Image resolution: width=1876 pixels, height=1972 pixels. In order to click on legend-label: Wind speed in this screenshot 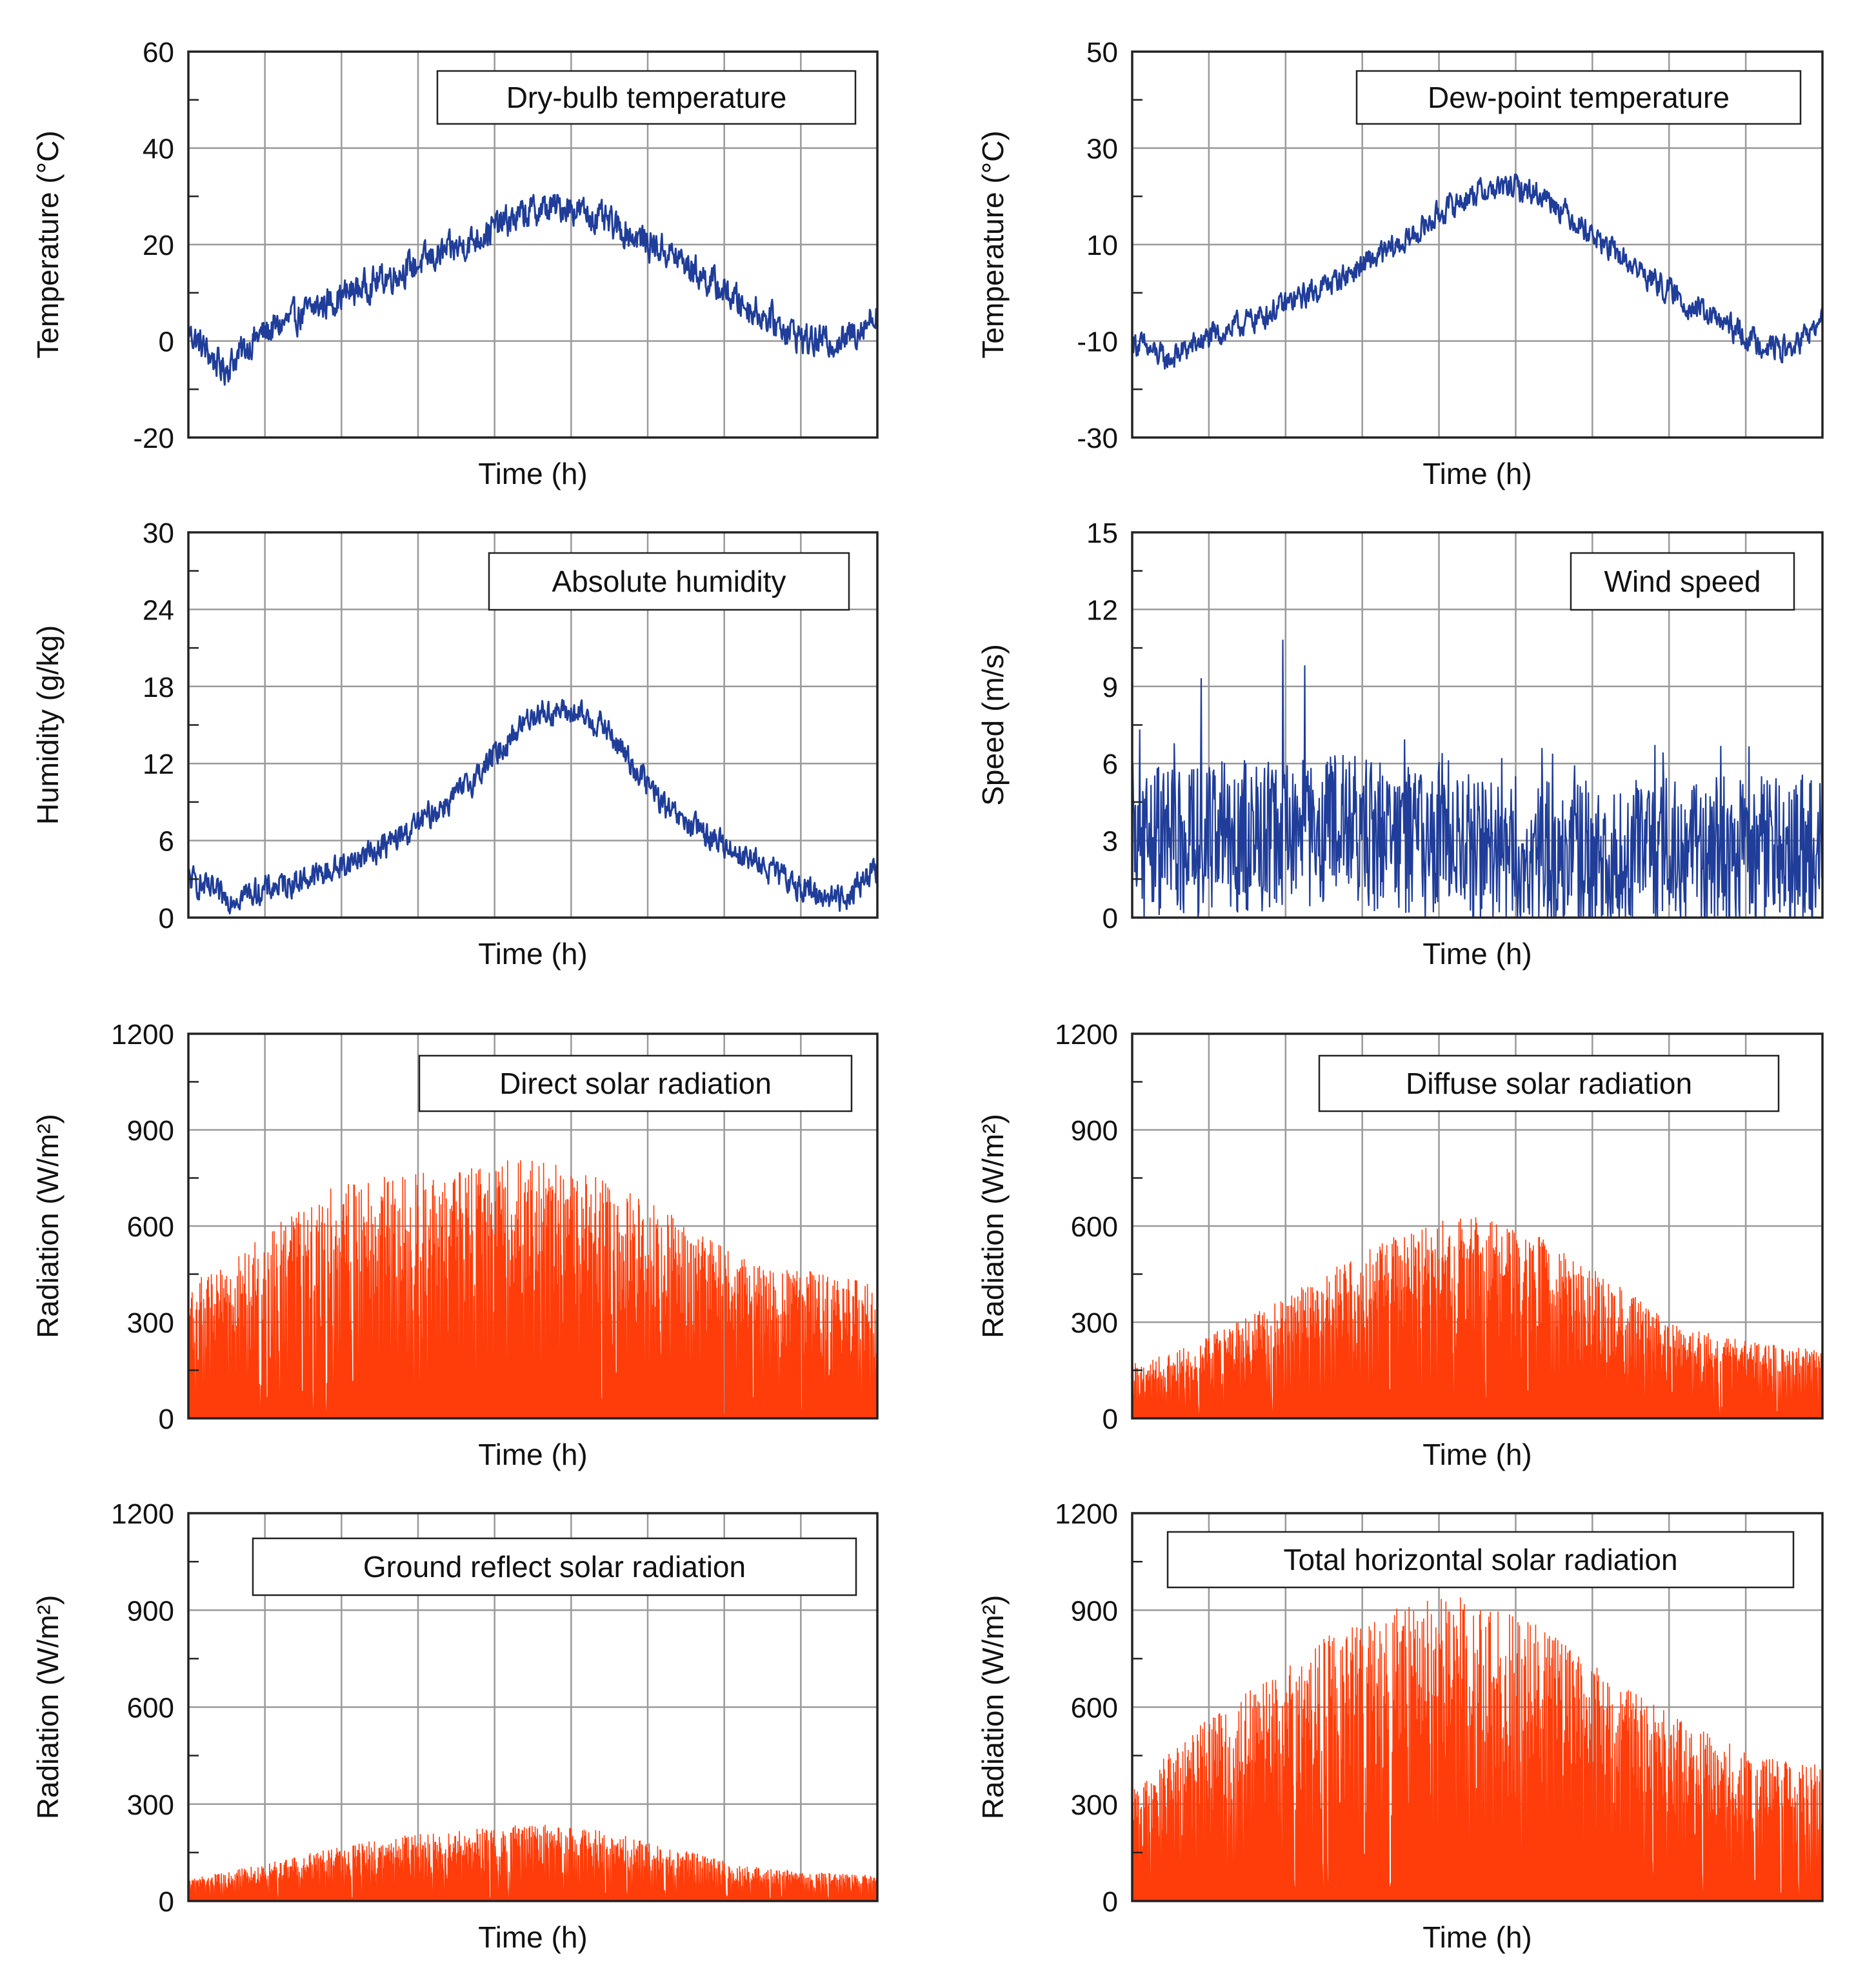, I will do `click(1682, 581)`.